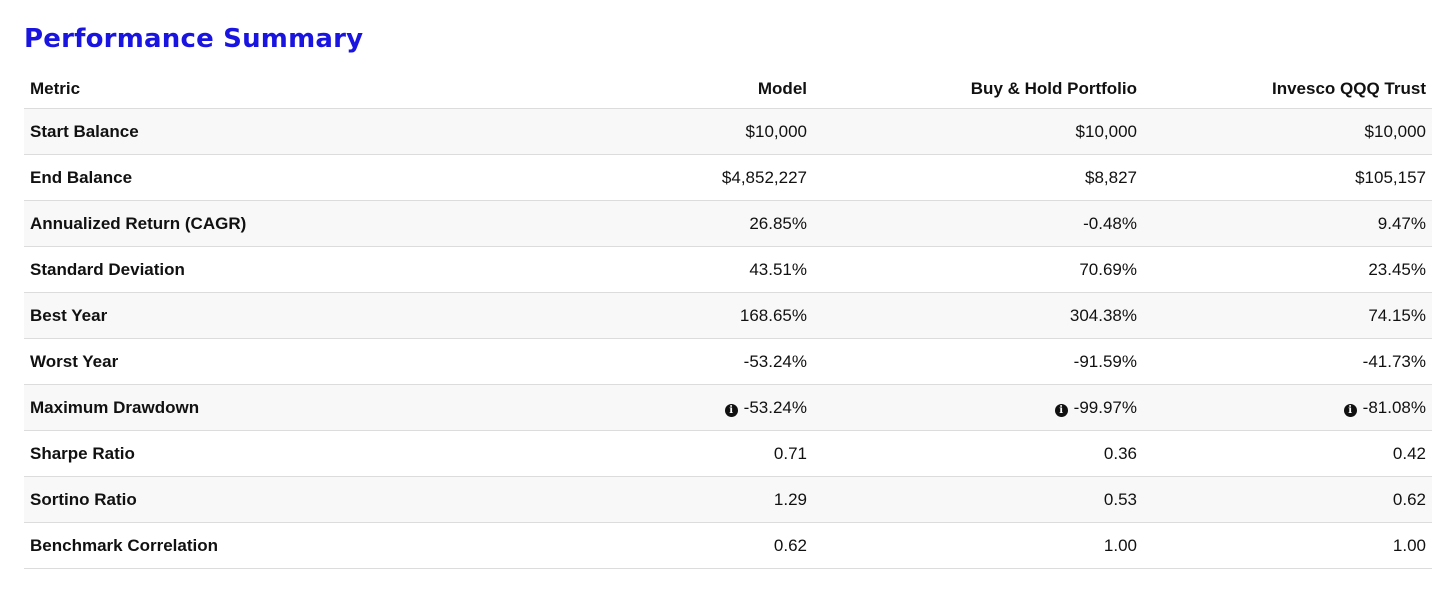 The height and width of the screenshot is (606, 1456). What do you see at coordinates (978, 89) in the screenshot?
I see `column-header-buy-hold: Buy & Hold Portfolio` at bounding box center [978, 89].